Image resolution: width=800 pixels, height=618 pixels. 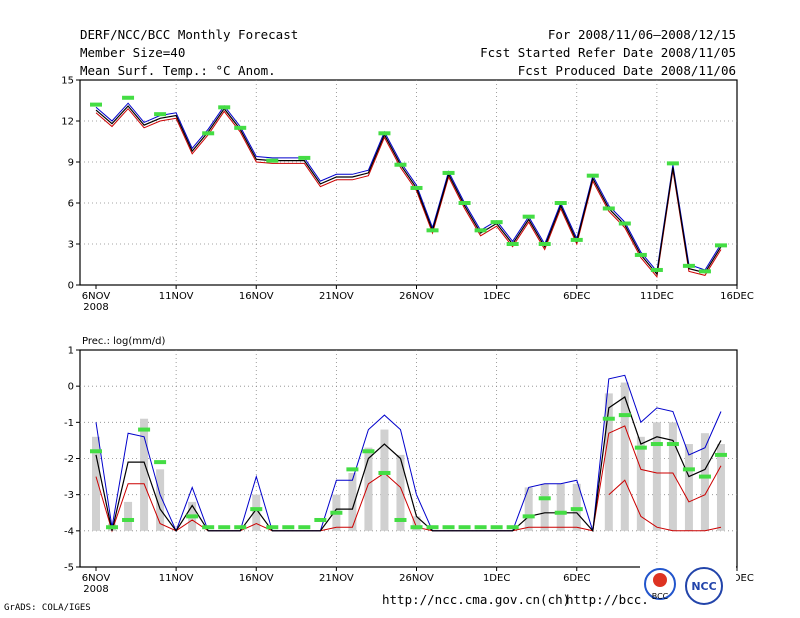 I want to click on chart-title: DERF/NCC/BCC Monthly Forecast, so click(x=189, y=34).